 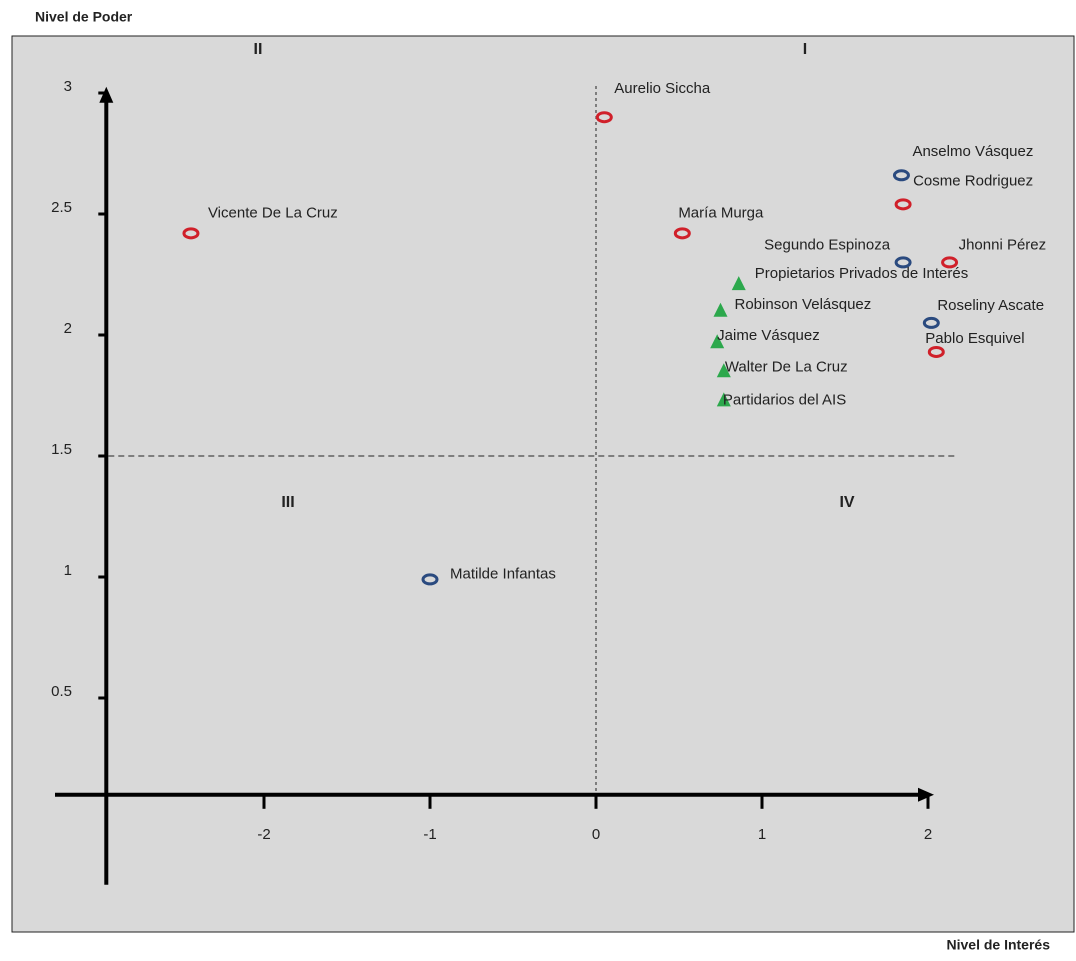 What do you see at coordinates (596, 834) in the screenshot?
I see `x-tick-label: 0` at bounding box center [596, 834].